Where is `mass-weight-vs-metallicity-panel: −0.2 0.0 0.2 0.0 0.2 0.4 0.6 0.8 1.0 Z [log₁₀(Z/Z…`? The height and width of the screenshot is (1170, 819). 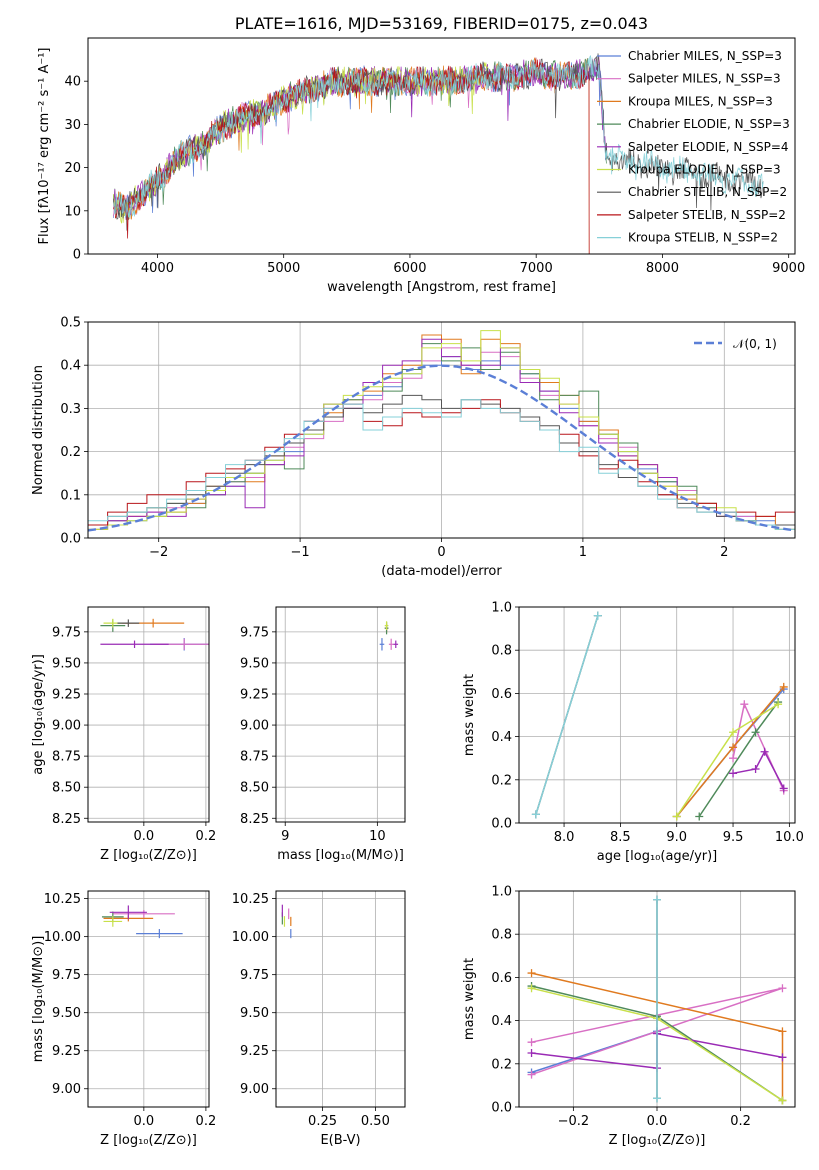 mass-weight-vs-metallicity-panel: −0.2 0.0 0.2 0.0 0.2 0.4 0.6 0.8 1.0 Z [log₁₀(Z/Z… is located at coordinates (629, 1016).